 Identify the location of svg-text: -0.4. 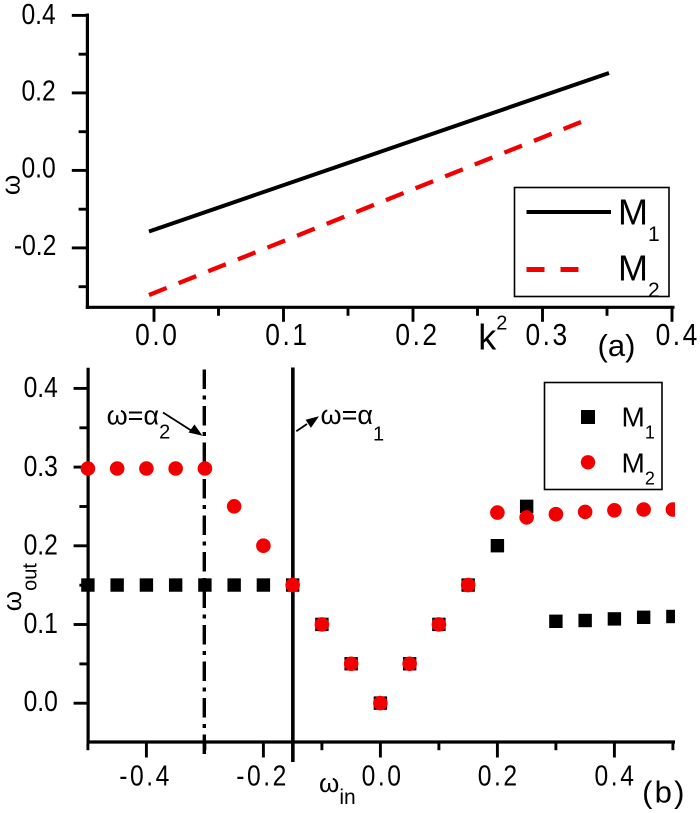
(145, 776).